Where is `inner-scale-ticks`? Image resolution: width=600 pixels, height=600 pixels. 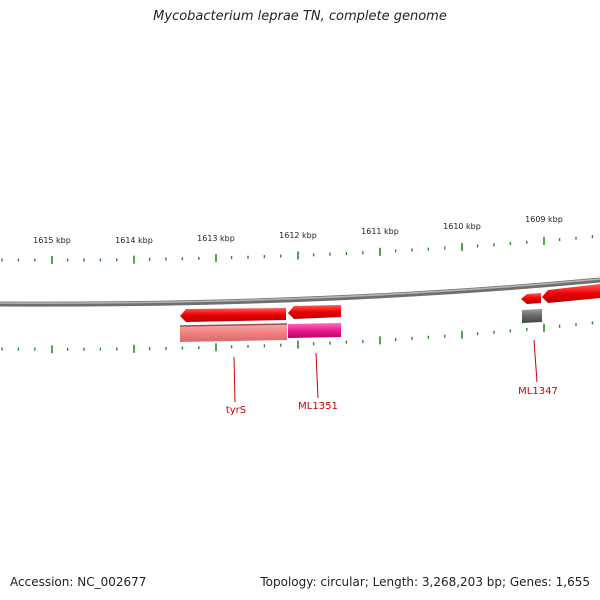 inner-scale-ticks is located at coordinates (297, 337).